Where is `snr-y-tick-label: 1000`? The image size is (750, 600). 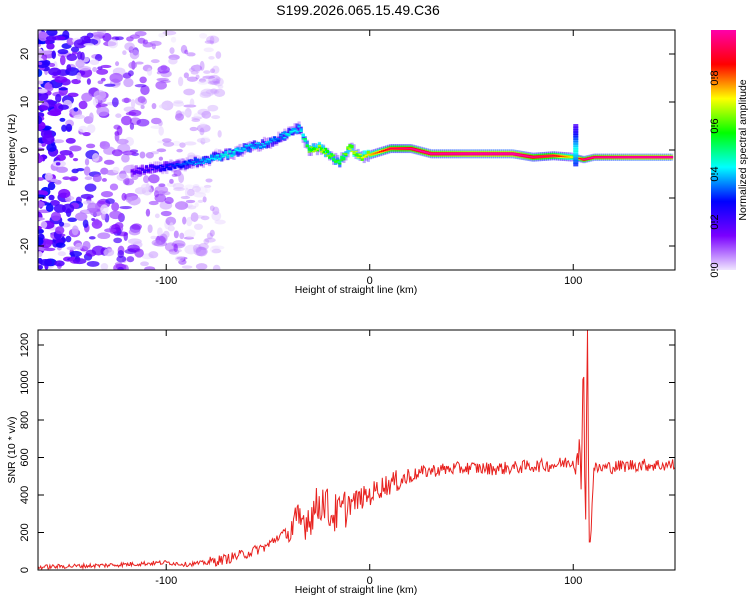 snr-y-tick-label: 1000 is located at coordinates (25, 382).